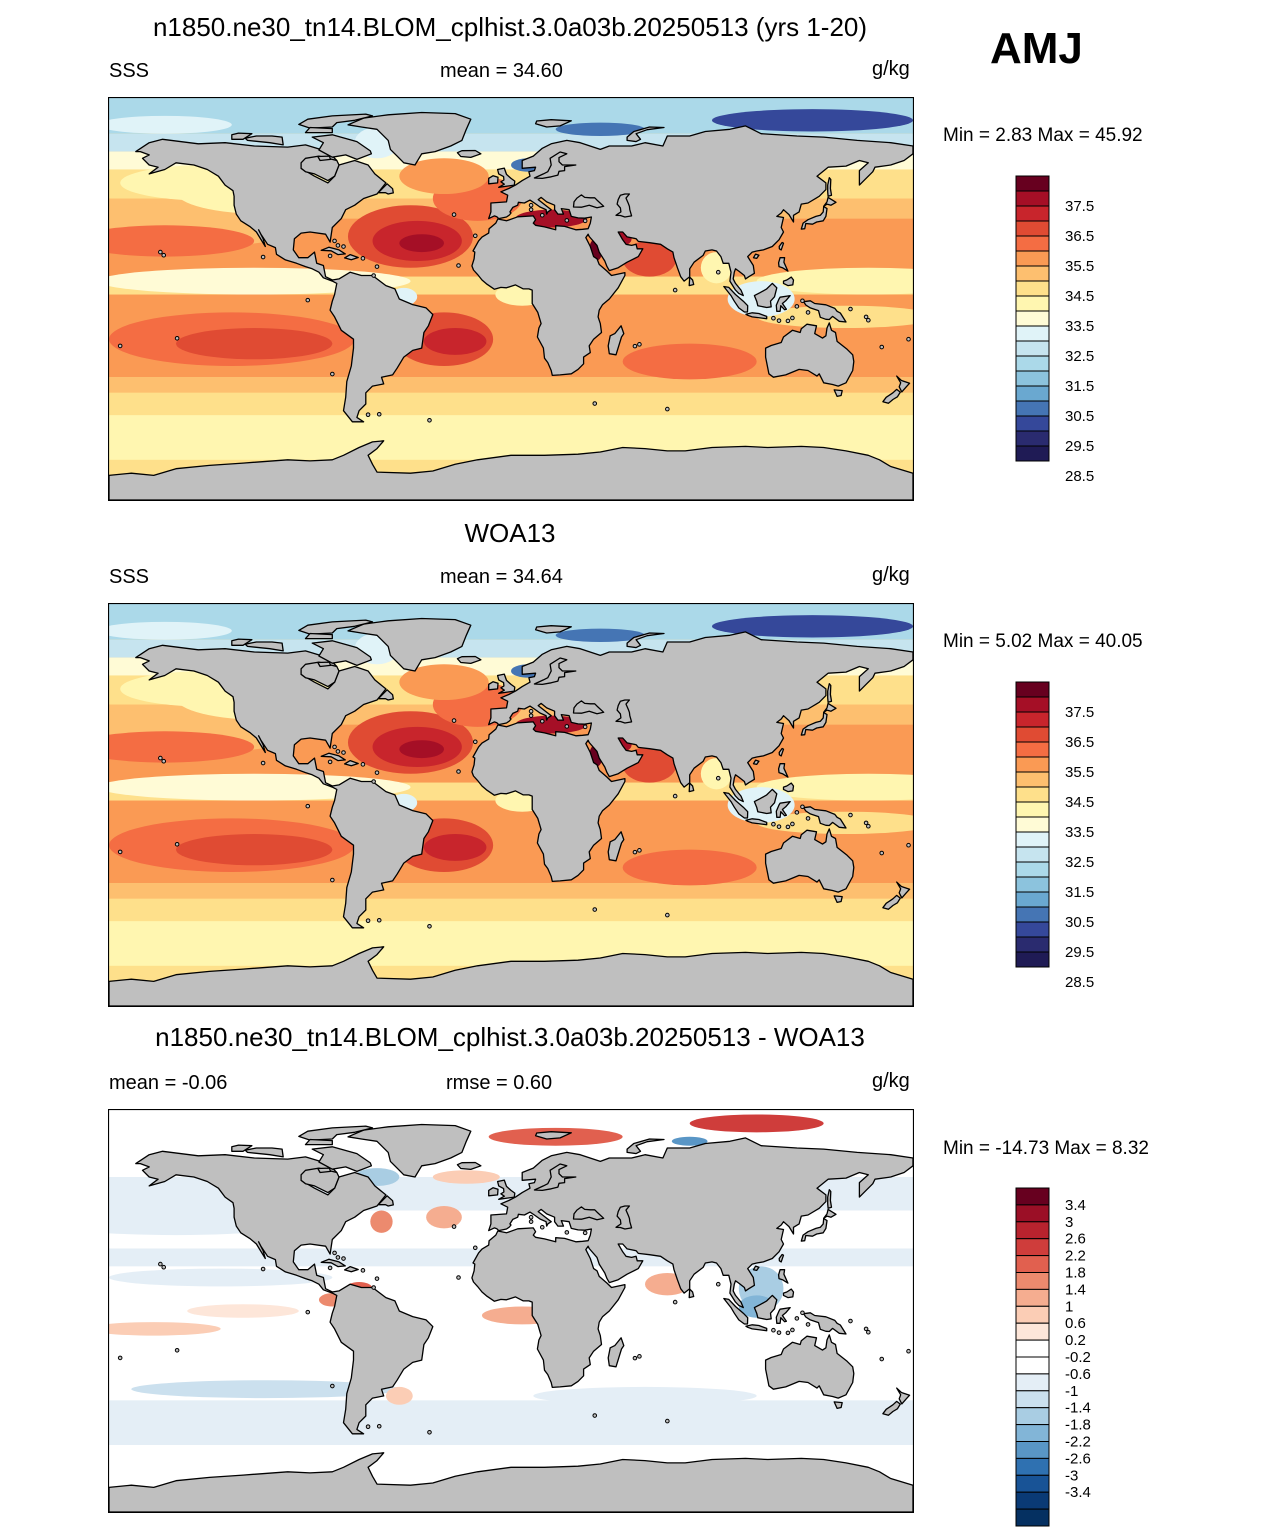 This screenshot has height=1527, width=1285. Describe the element at coordinates (736, 299) in the screenshot. I see `landmass-sumatra` at that location.